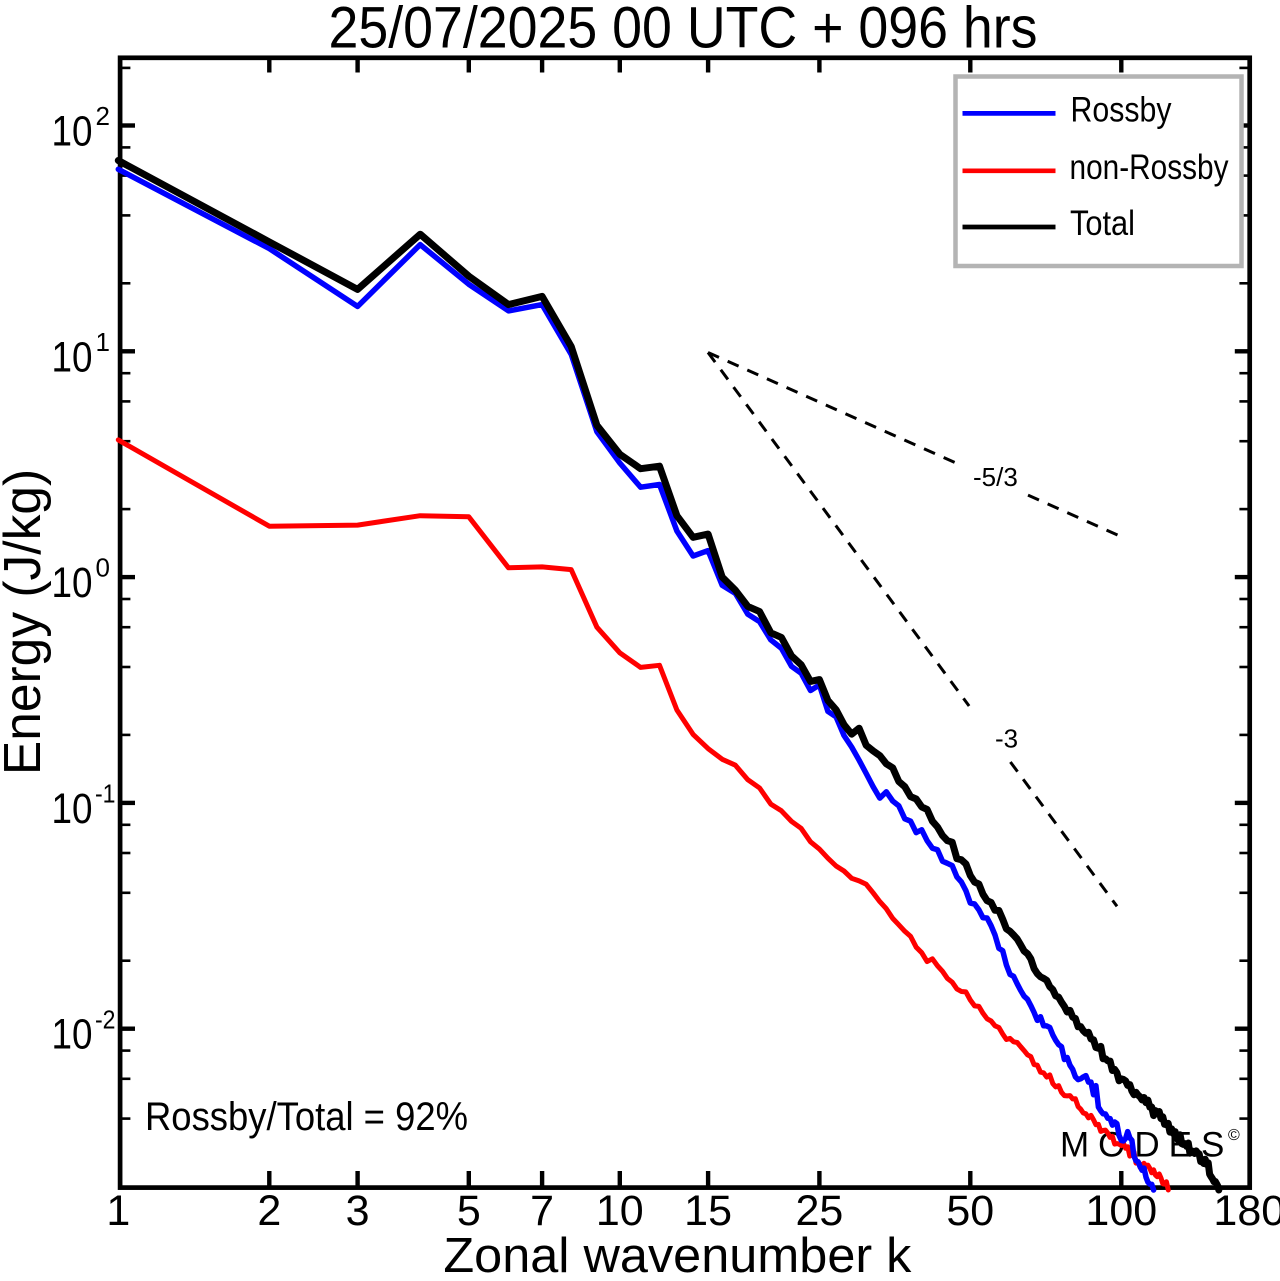  Describe the element at coordinates (819, 1211) in the screenshot. I see `svg-text: 25` at that location.